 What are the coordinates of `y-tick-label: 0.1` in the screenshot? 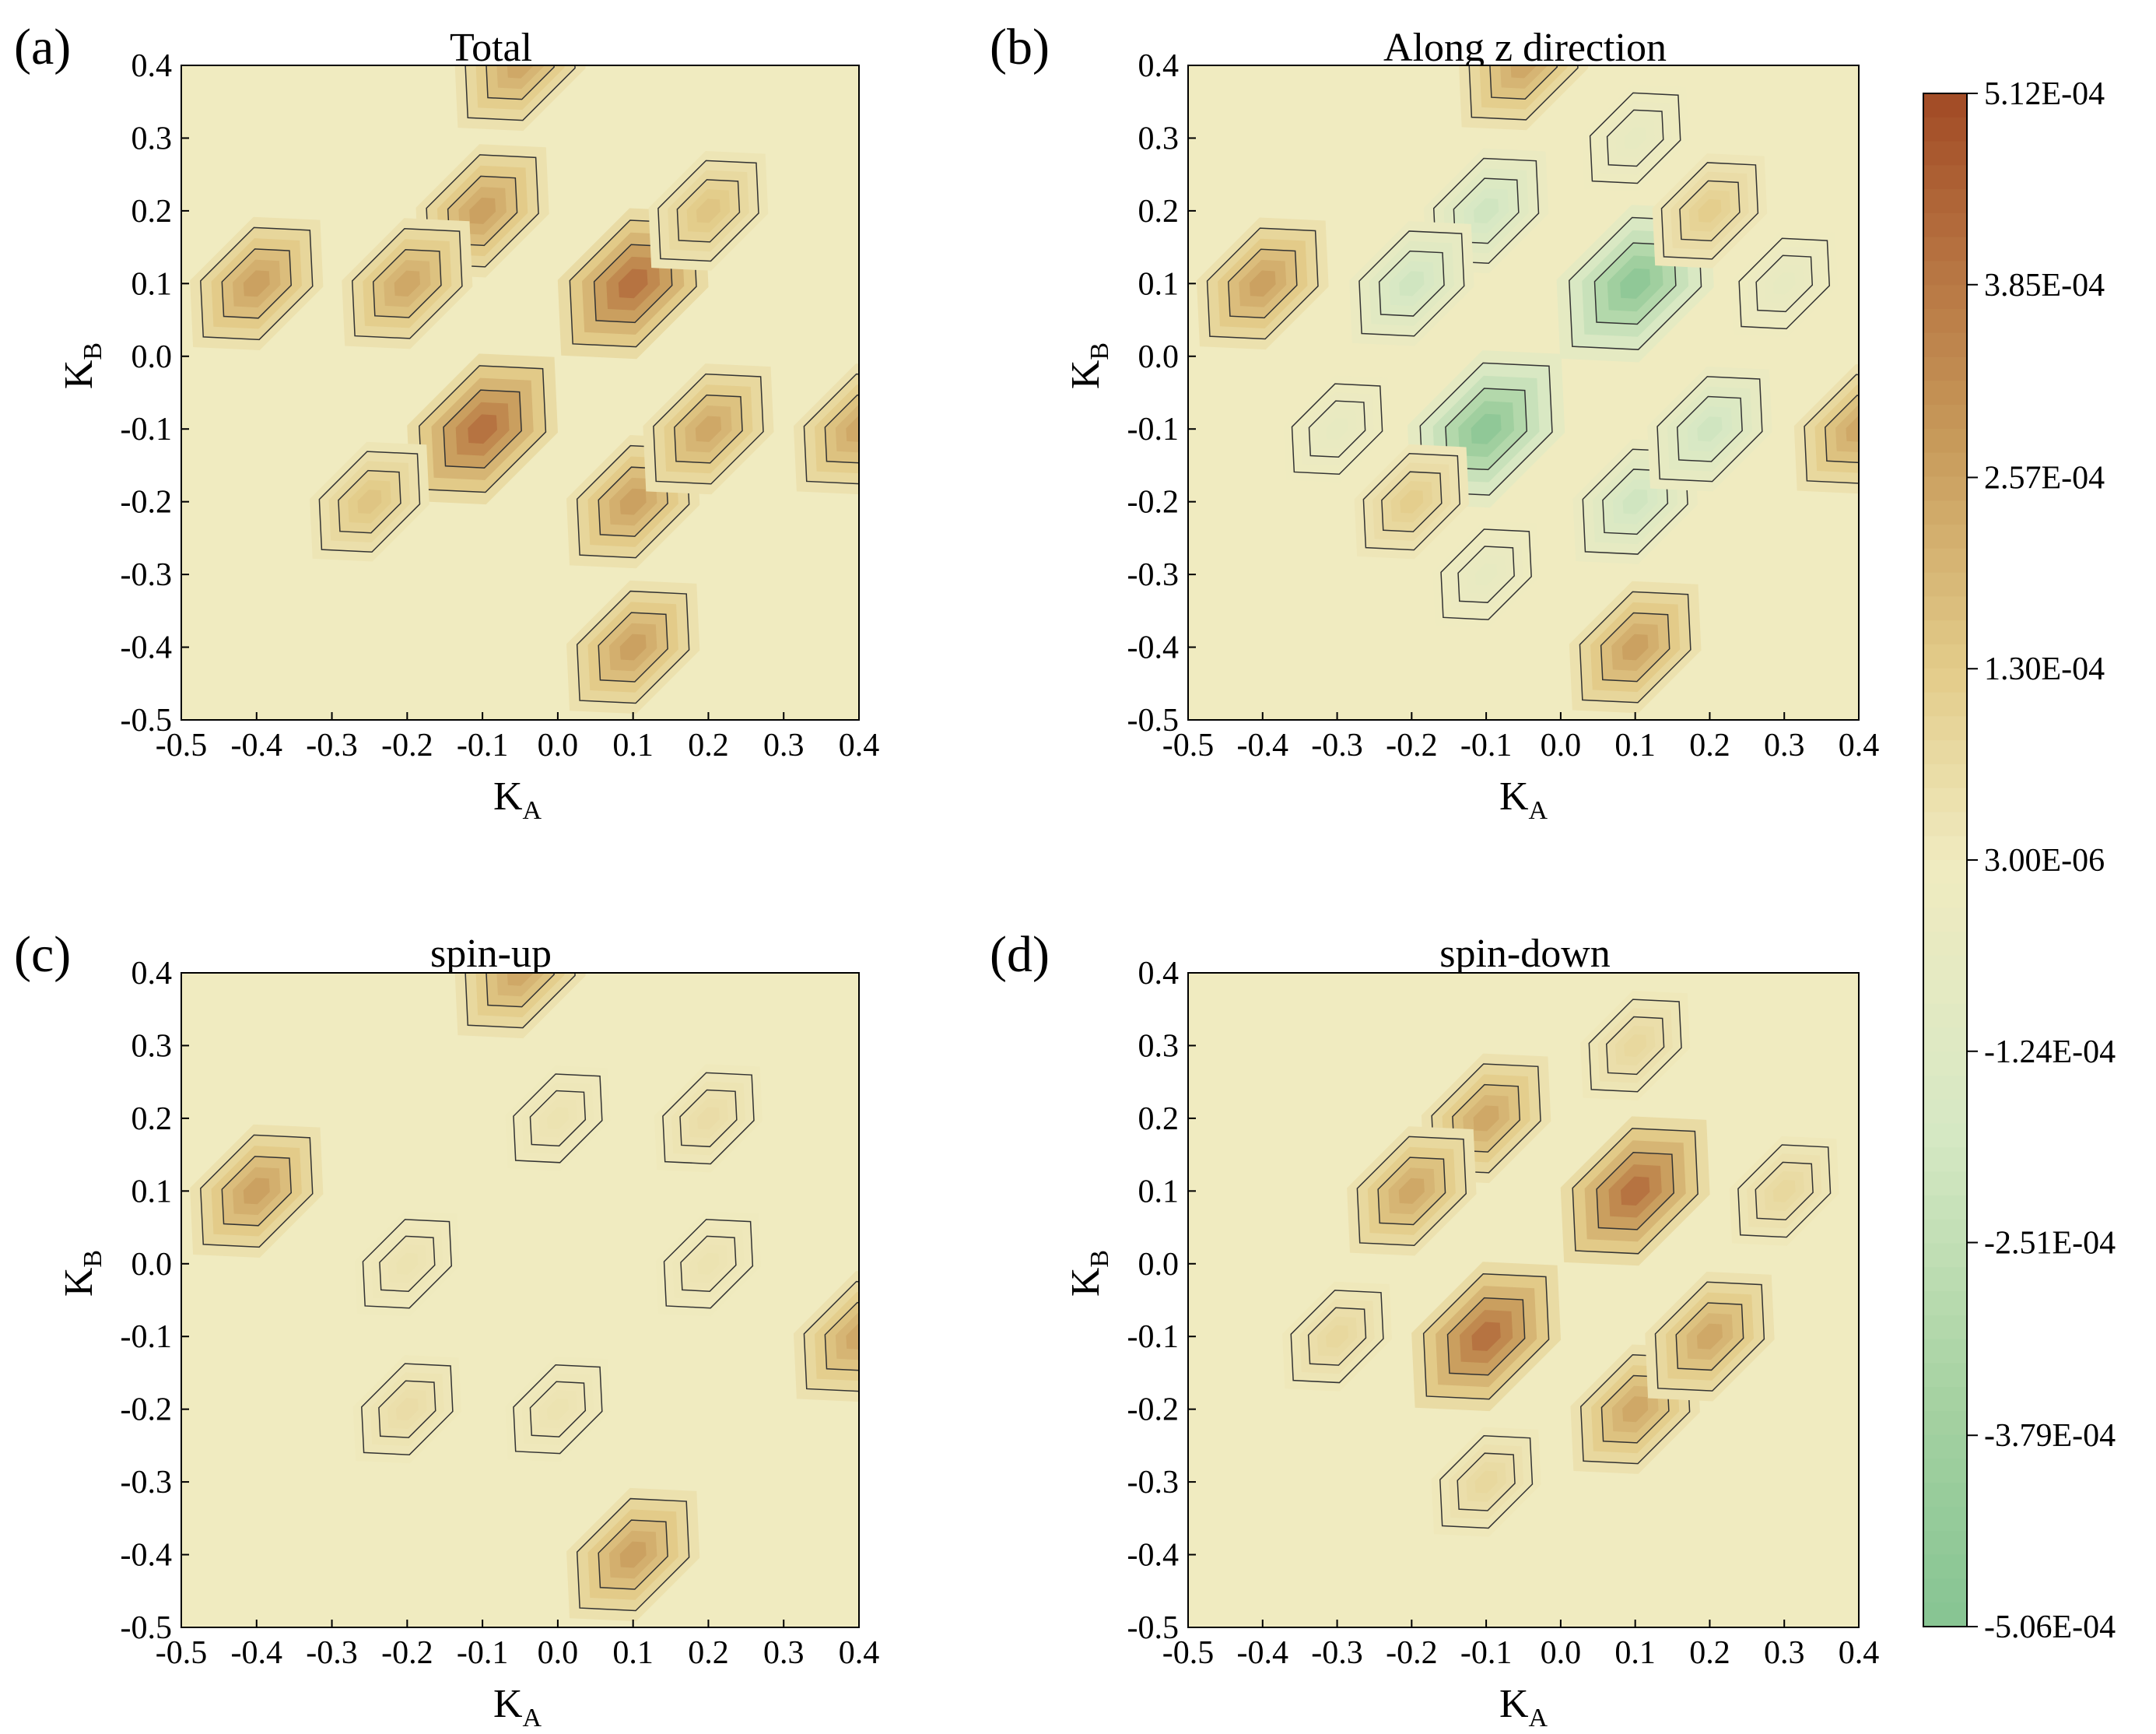 It's located at (1159, 284).